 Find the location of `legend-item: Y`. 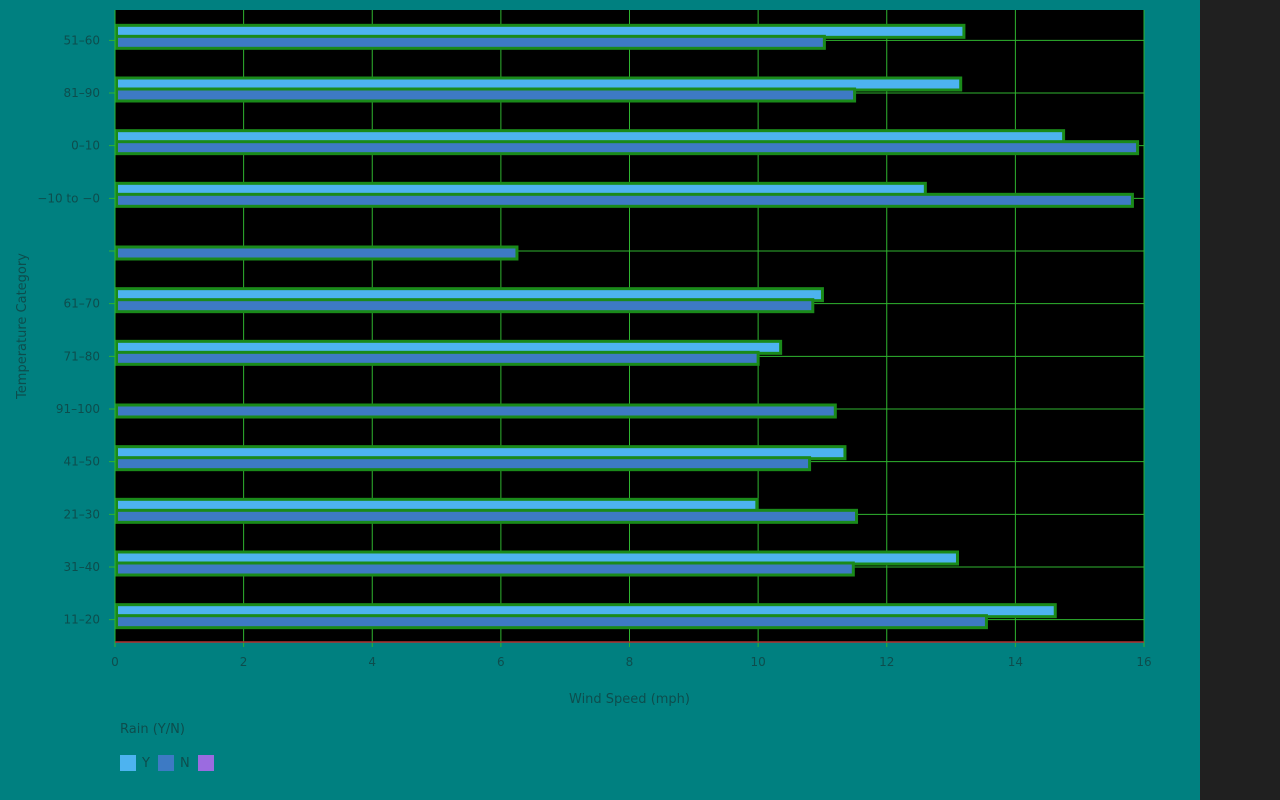

legend-item: Y is located at coordinates (135, 763).